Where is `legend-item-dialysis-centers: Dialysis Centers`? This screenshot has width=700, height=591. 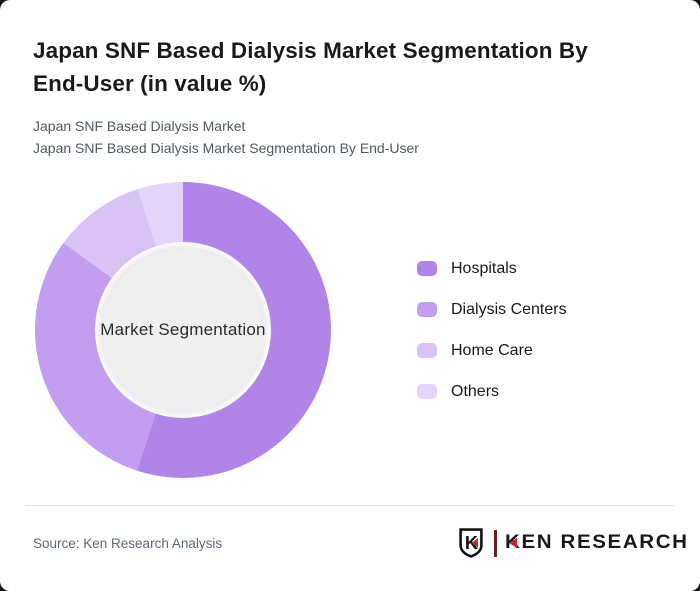 legend-item-dialysis-centers: Dialysis Centers is located at coordinates (492, 310).